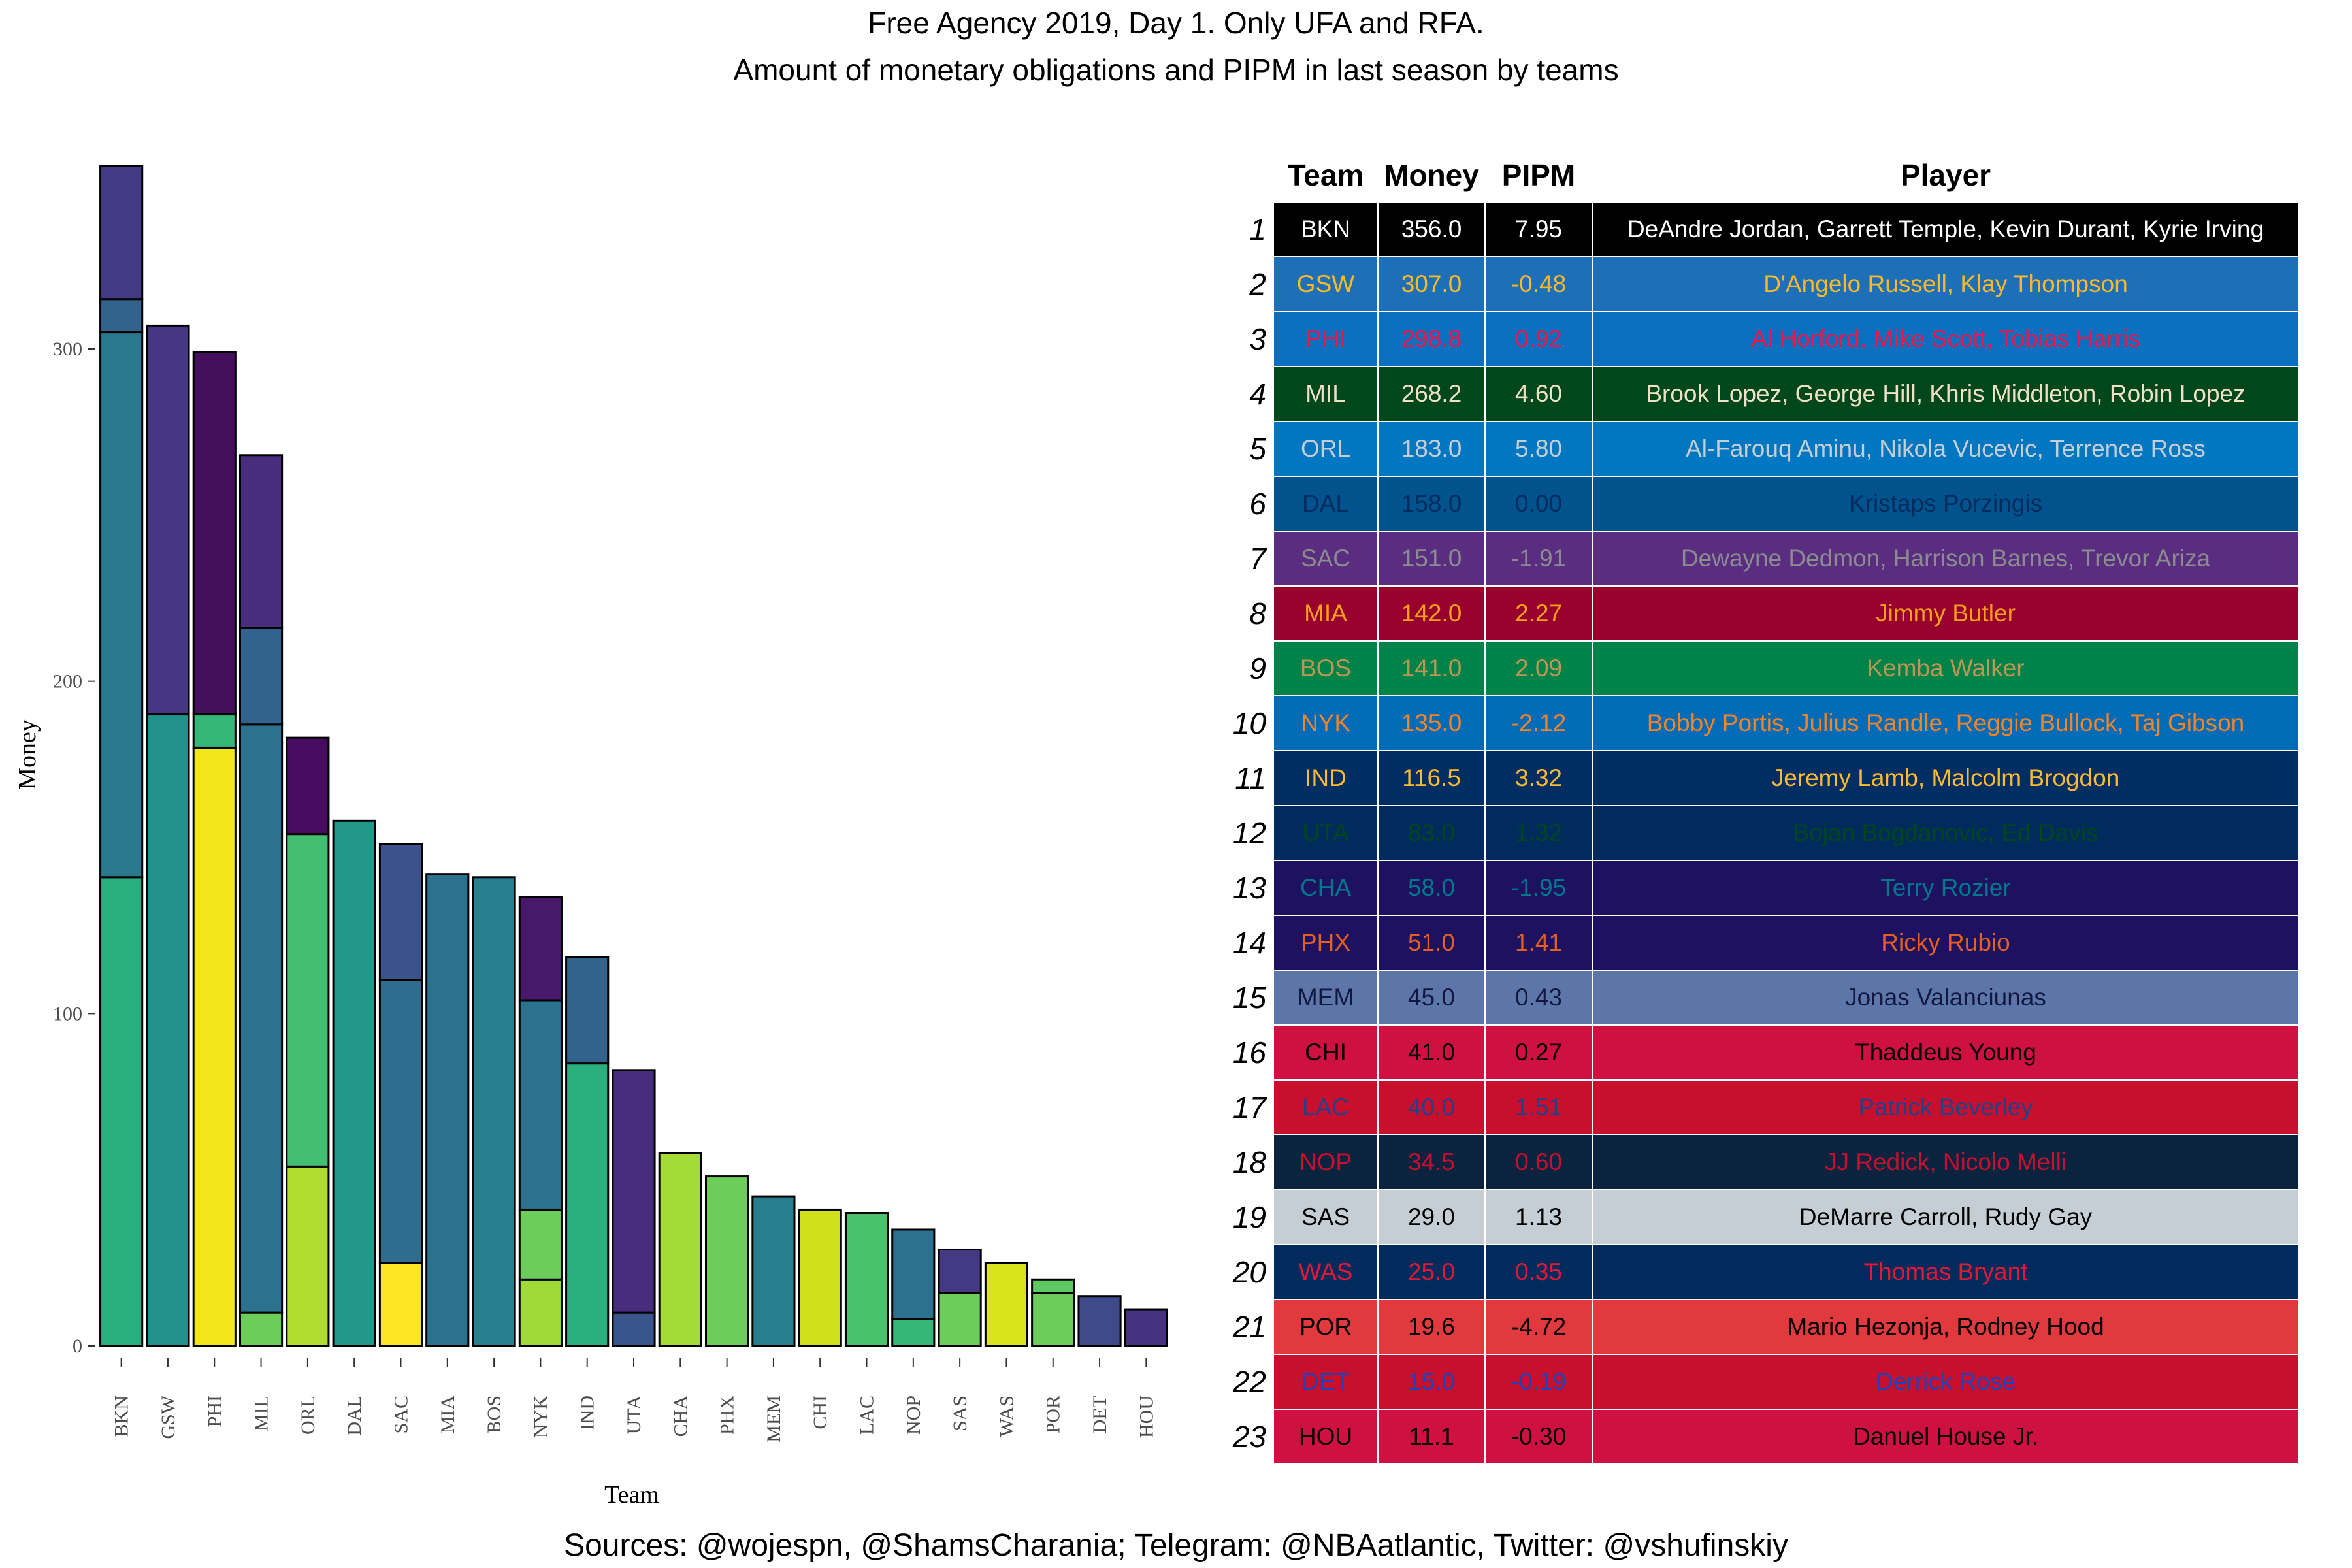  Describe the element at coordinates (1431, 888) in the screenshot. I see `money-cell: 58.0` at that location.